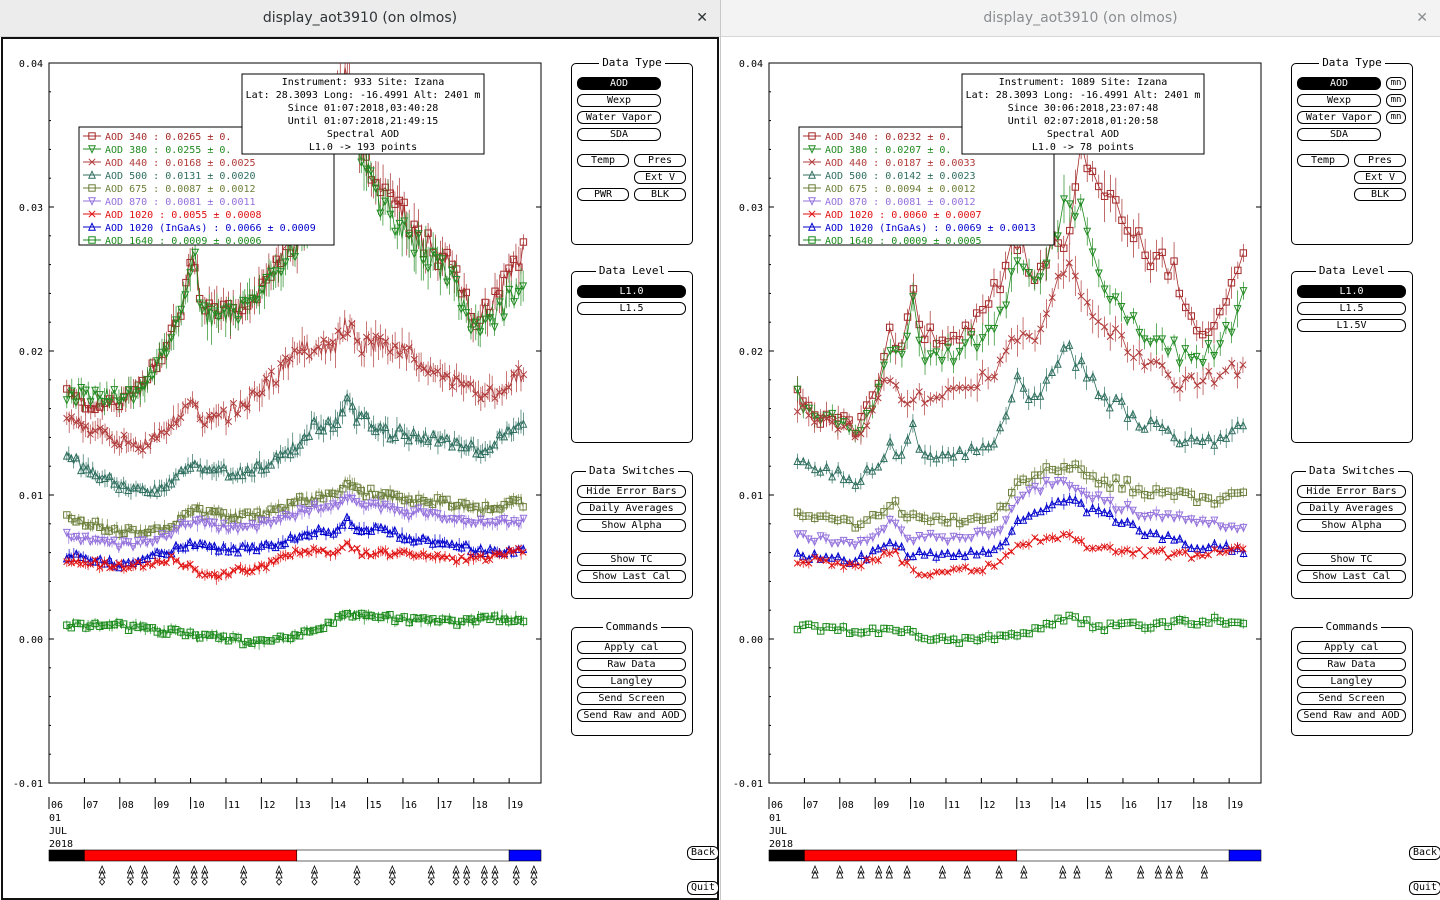  I want to click on data-switches-panel-title: Data Switches, so click(1352, 471).